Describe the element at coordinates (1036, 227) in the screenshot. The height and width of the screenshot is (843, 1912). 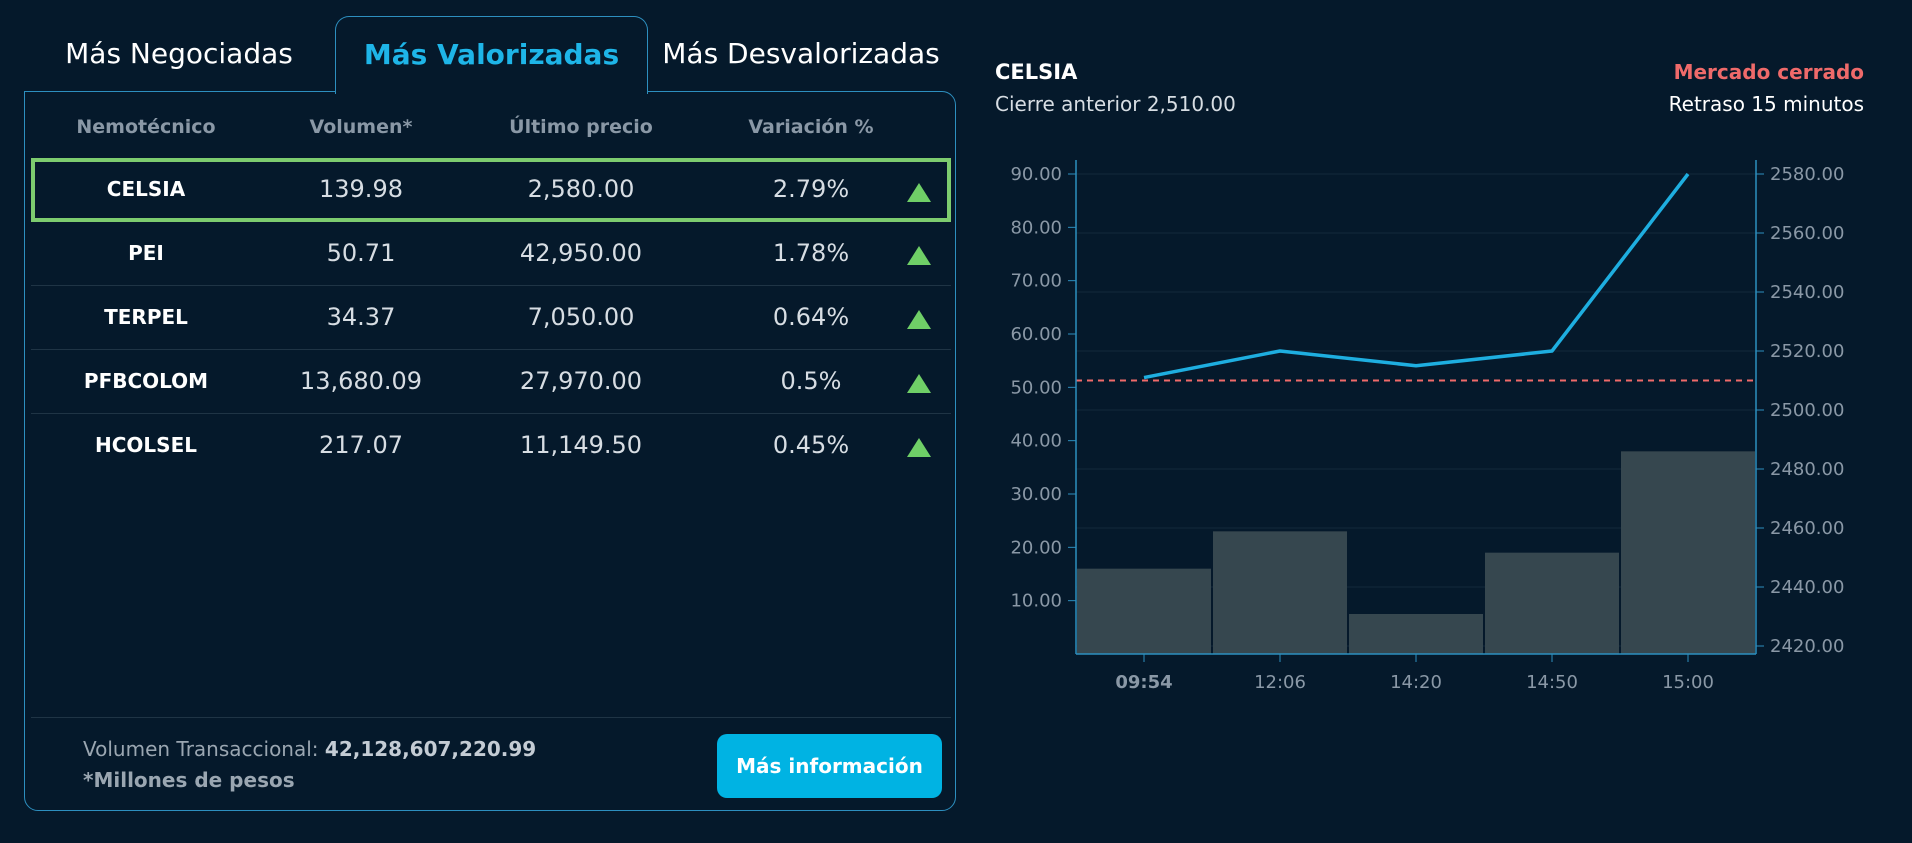
I see `left-tick-label: 80.00` at that location.